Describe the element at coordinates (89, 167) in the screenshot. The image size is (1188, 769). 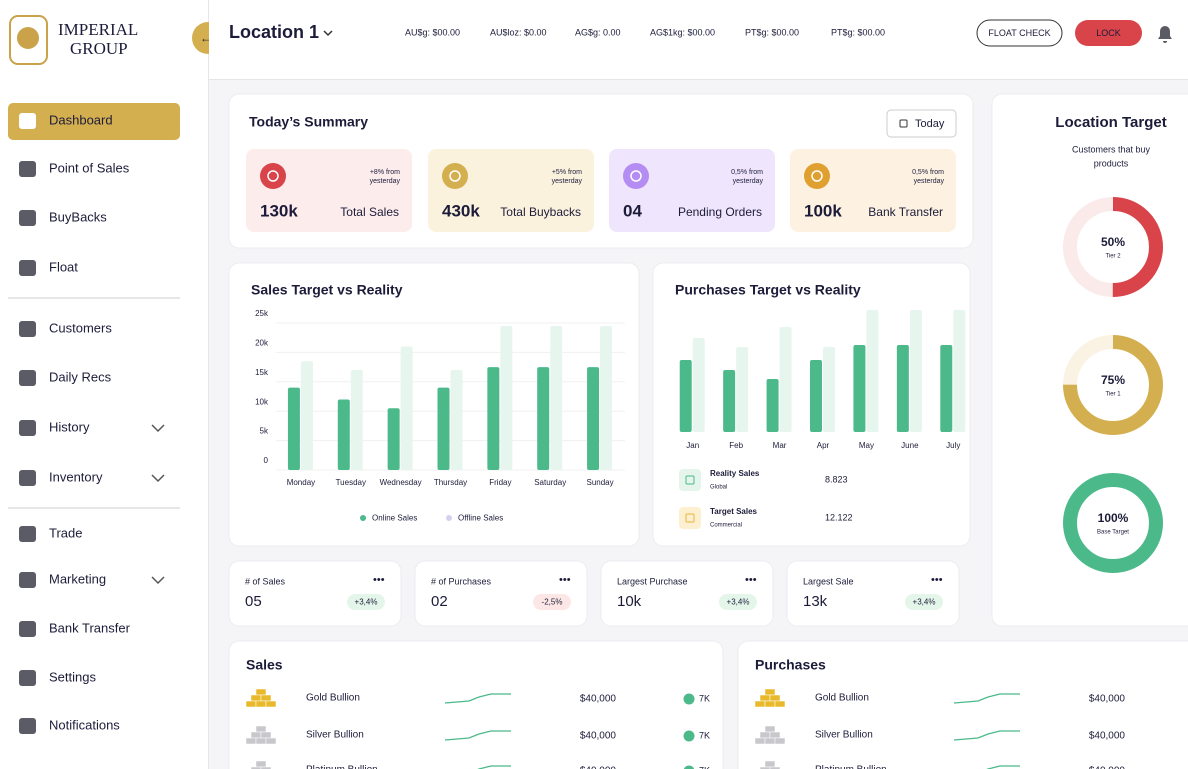
I see `nav-label: Point of Sales` at that location.